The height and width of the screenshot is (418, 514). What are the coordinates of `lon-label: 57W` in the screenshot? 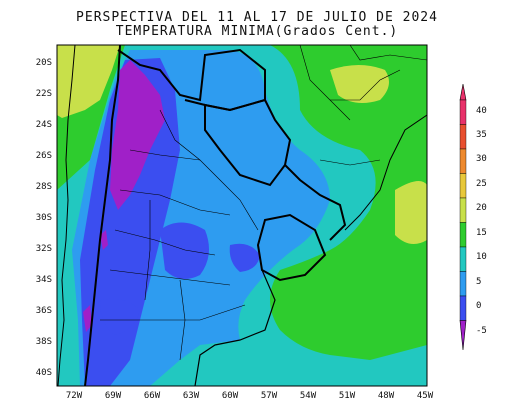 It's located at (269, 396).